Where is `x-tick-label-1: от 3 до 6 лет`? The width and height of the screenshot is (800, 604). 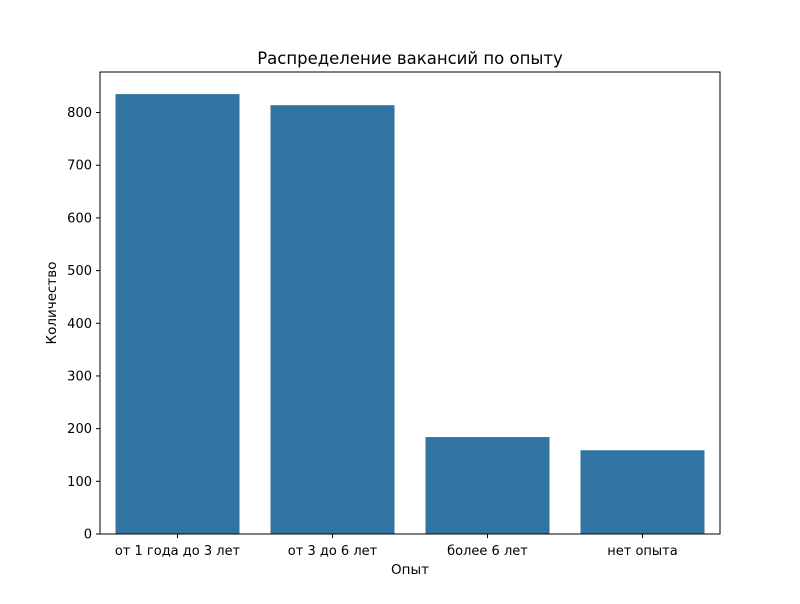
x-tick-label-1: от 3 до 6 лет is located at coordinates (333, 551).